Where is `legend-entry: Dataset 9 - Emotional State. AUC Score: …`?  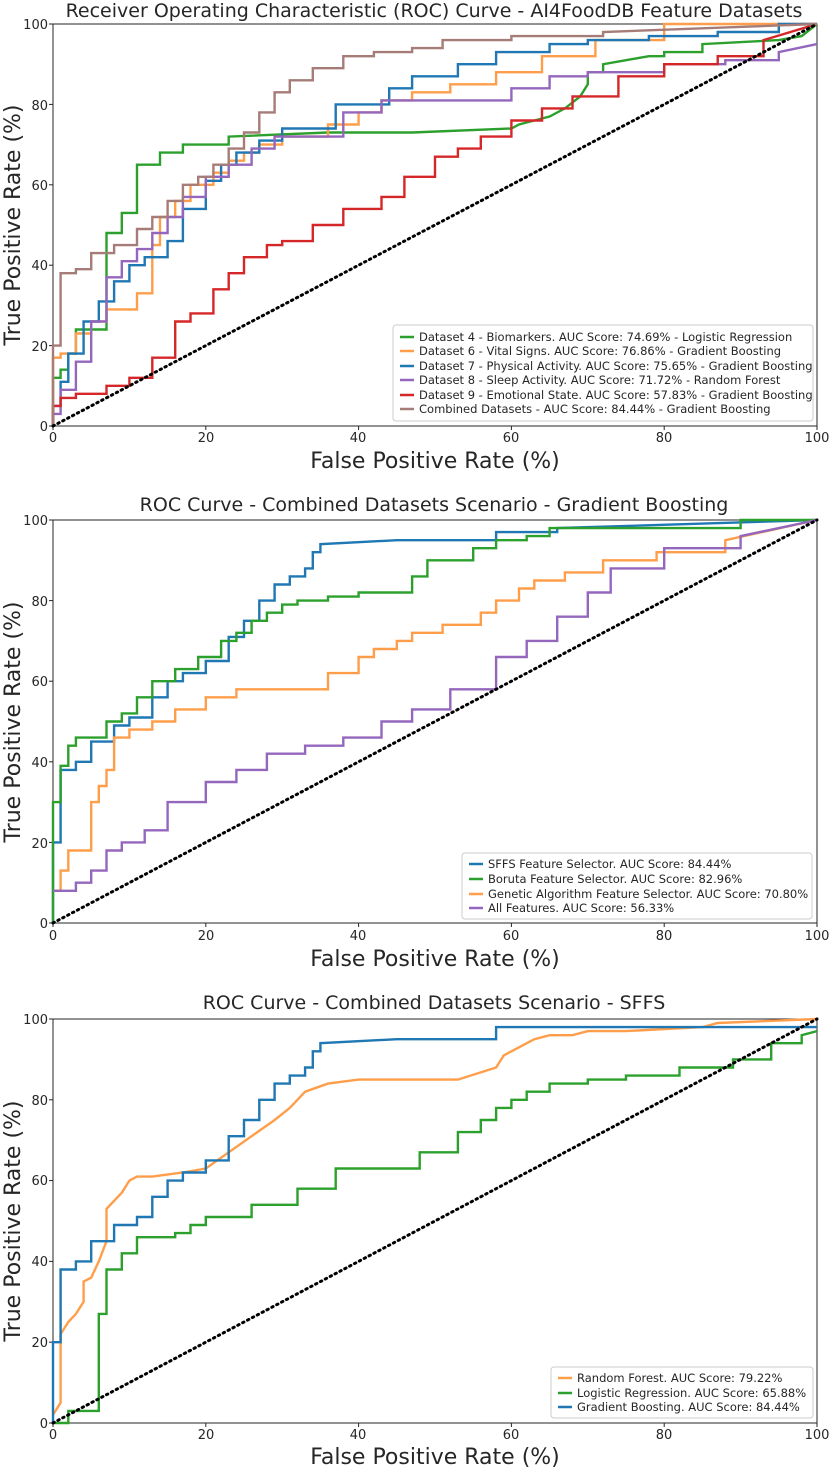 legend-entry: Dataset 9 - Emotional State. AUC Score: … is located at coordinates (616, 395).